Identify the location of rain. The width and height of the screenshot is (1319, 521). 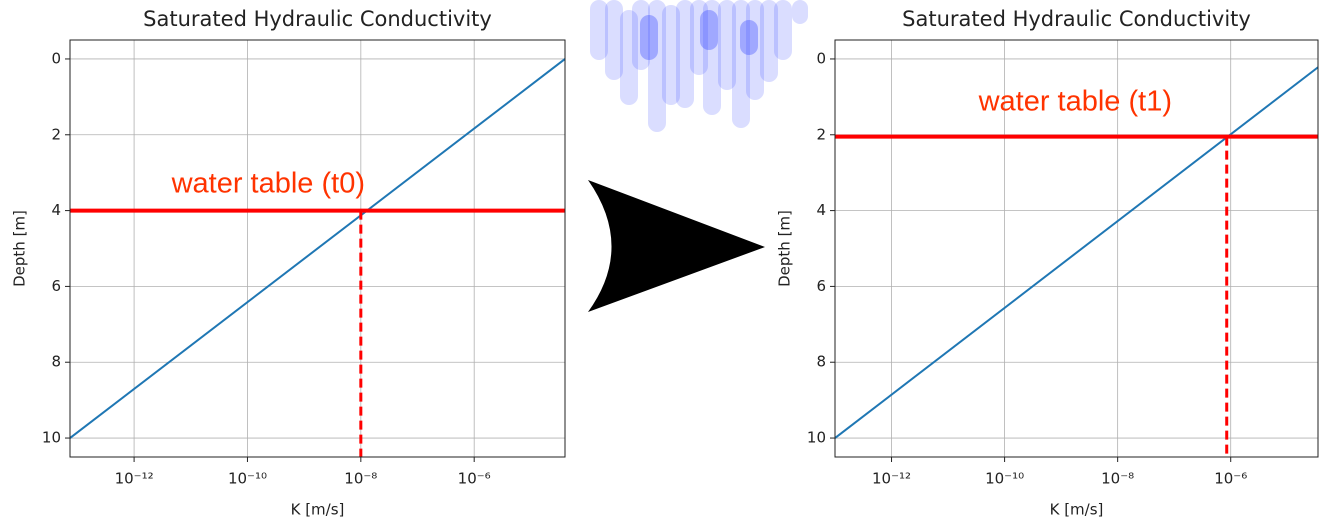
(699, 66).